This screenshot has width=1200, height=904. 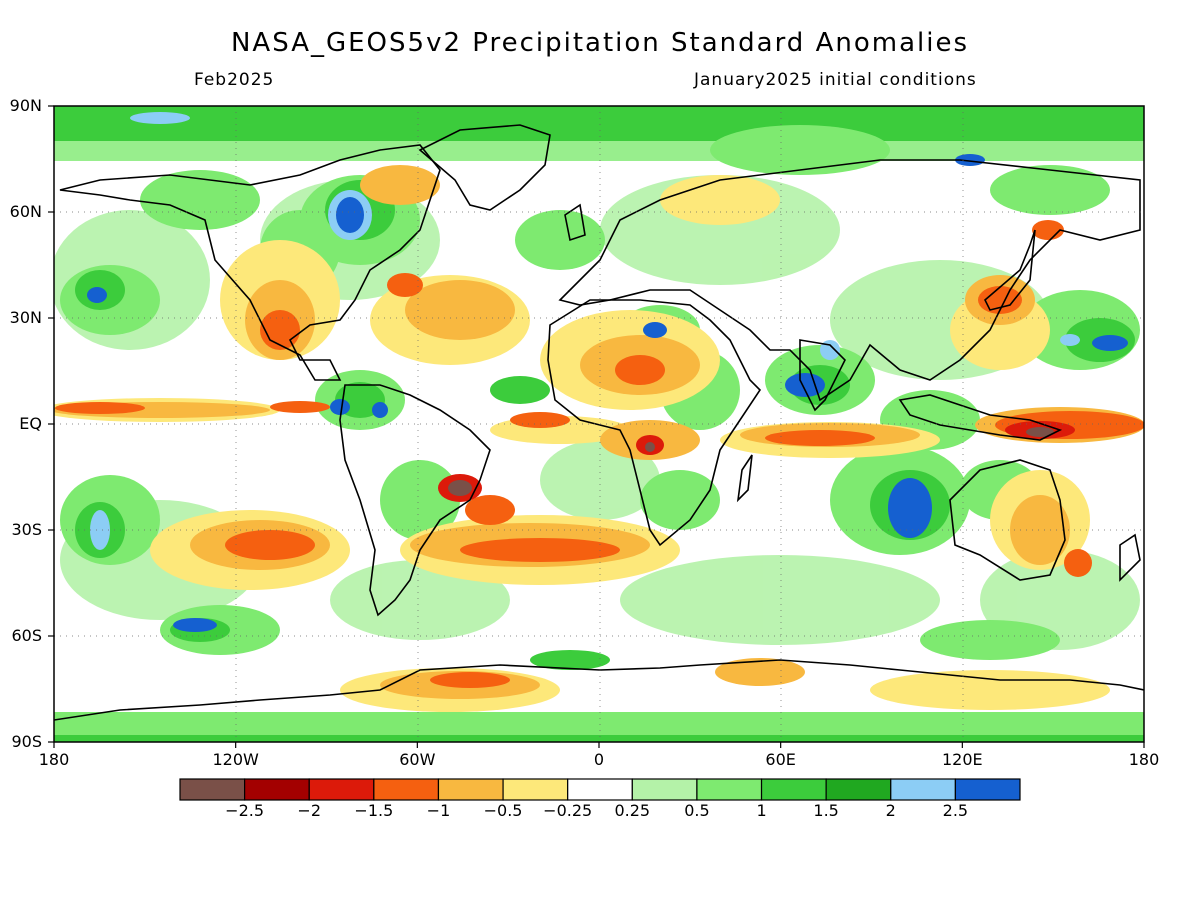 What do you see at coordinates (374, 810) in the screenshot?
I see `colorbar-label: −1.5` at bounding box center [374, 810].